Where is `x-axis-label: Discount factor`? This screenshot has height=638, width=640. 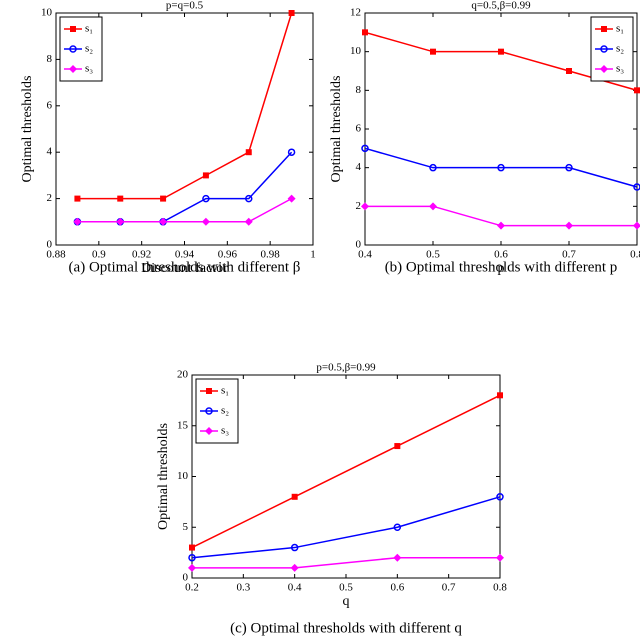
x-axis-label: Discount factor is located at coordinates (184, 268).